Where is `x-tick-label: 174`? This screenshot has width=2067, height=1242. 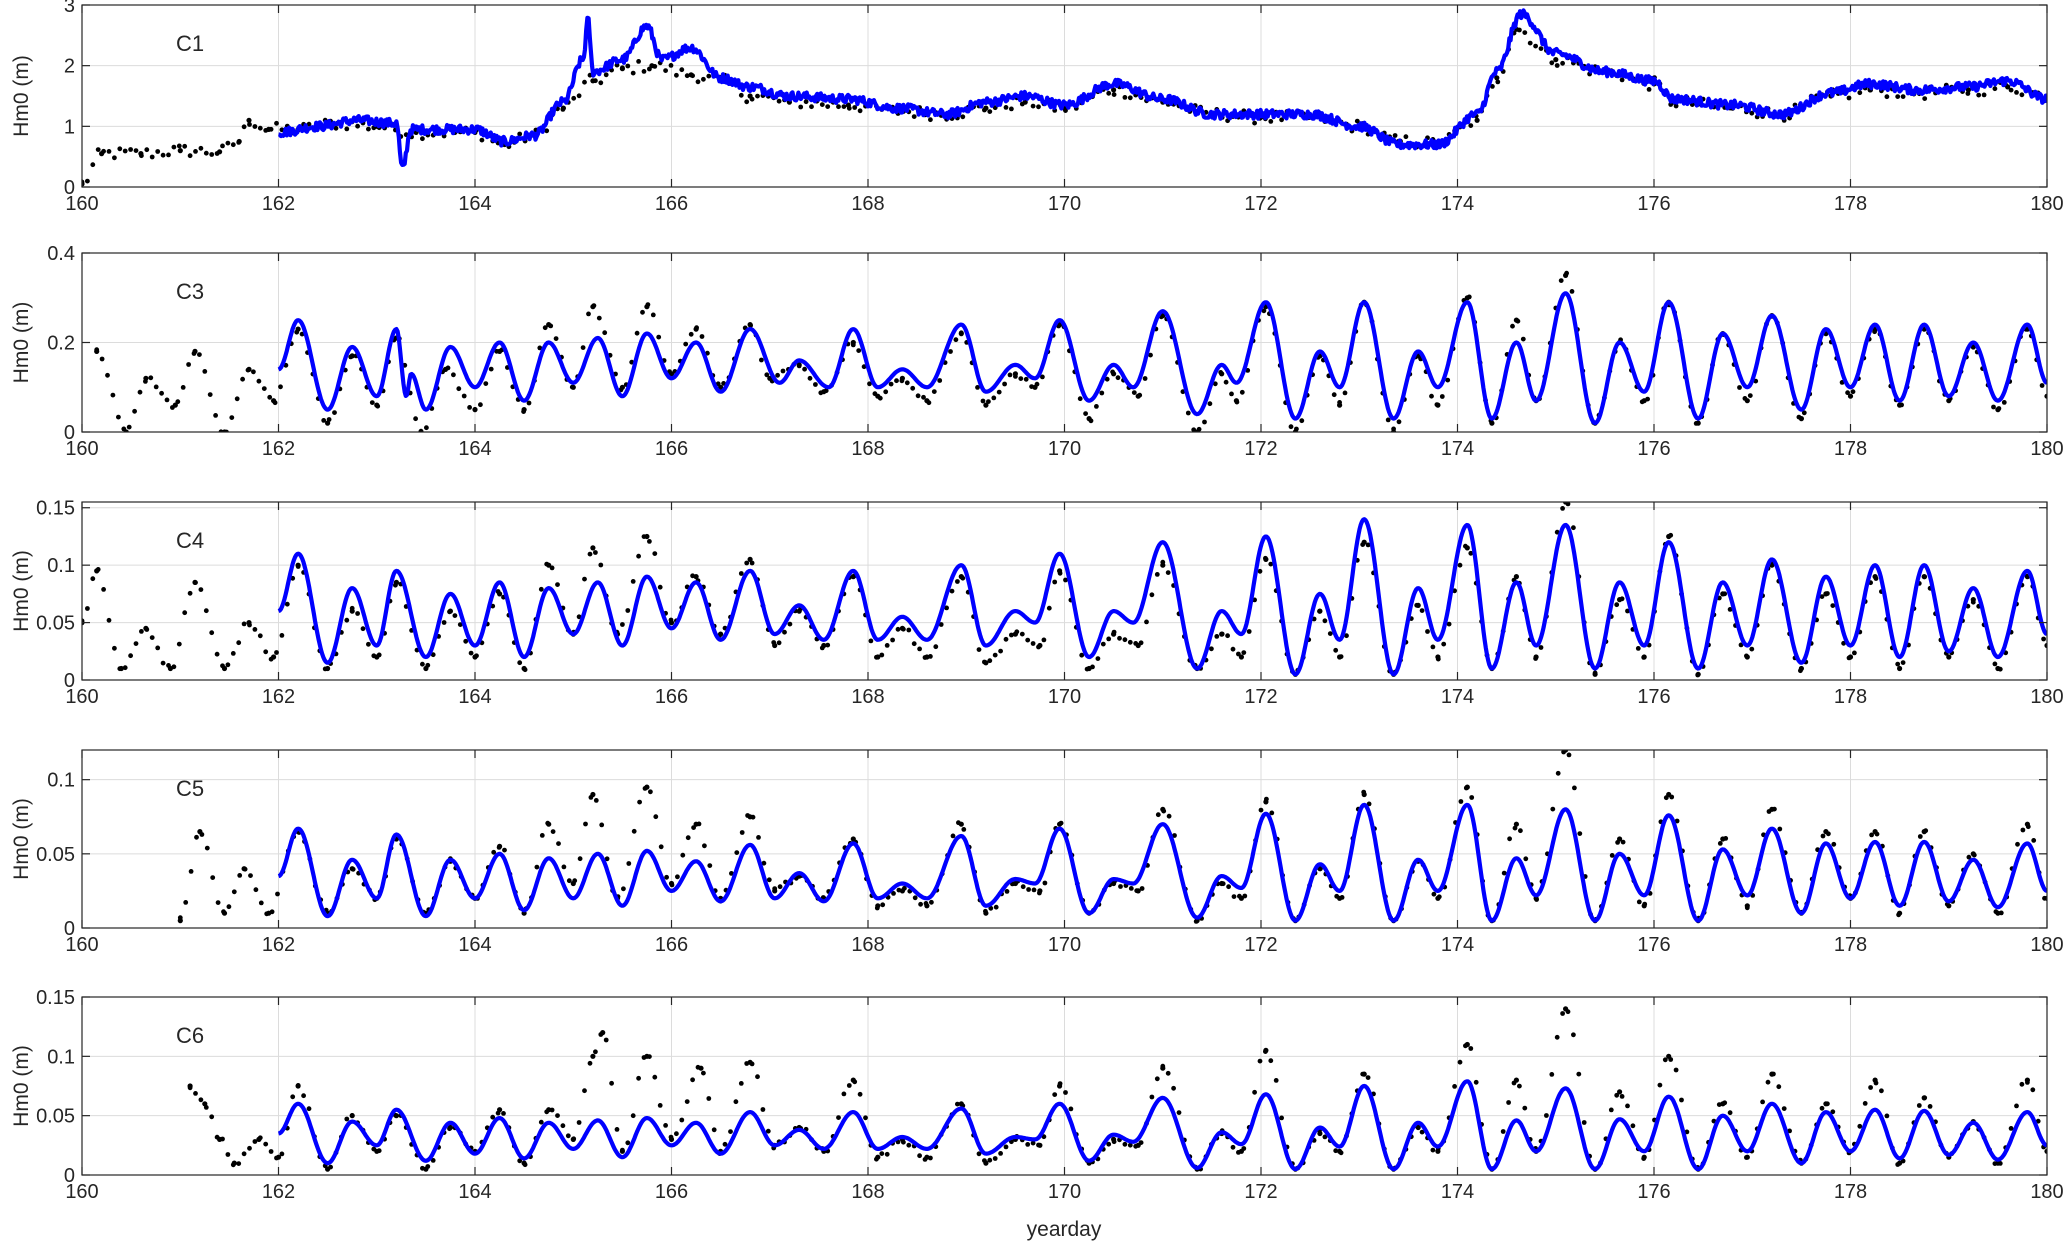
x-tick-label: 174 is located at coordinates (1457, 1192).